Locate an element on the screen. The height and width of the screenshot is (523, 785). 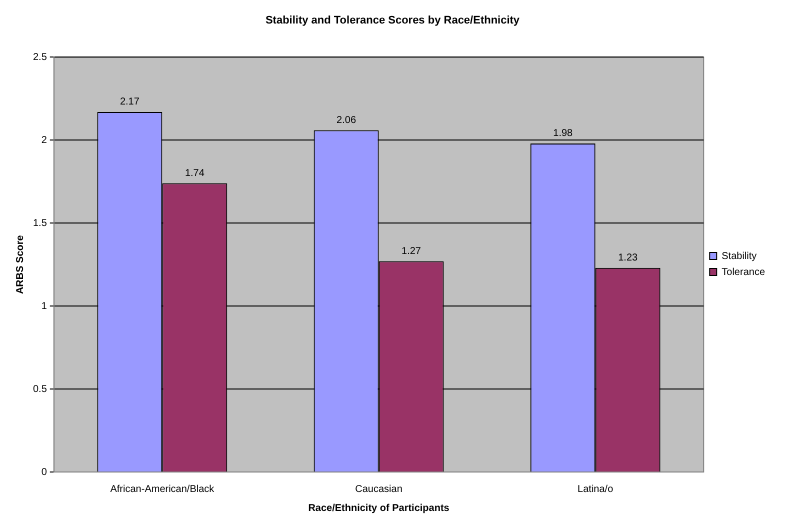
y-tick-label: 0 is located at coordinates (44, 472).